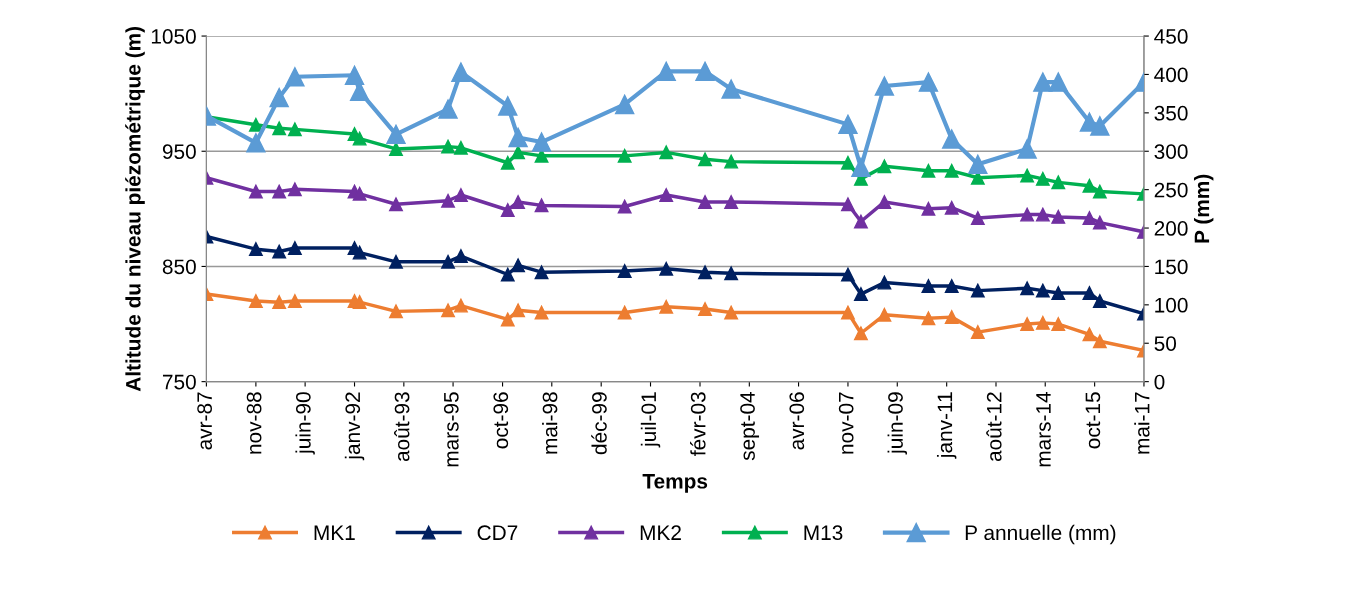 The image size is (1349, 601). I want to click on x-tick-label: oct-15, so click(1093, 420).